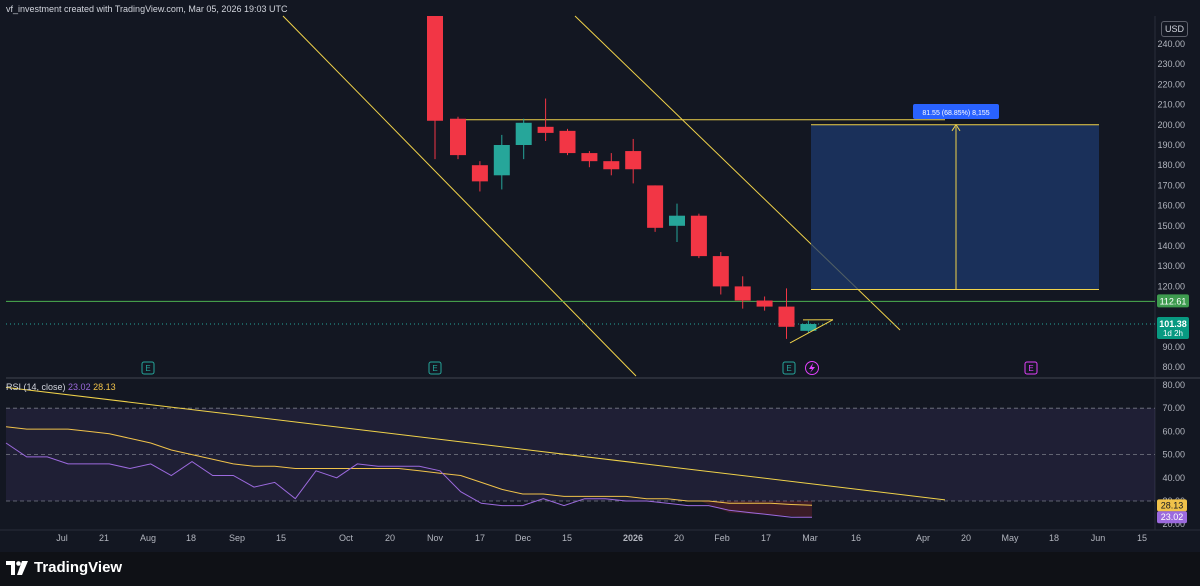  What do you see at coordinates (600, 569) in the screenshot?
I see `footer-bar` at bounding box center [600, 569].